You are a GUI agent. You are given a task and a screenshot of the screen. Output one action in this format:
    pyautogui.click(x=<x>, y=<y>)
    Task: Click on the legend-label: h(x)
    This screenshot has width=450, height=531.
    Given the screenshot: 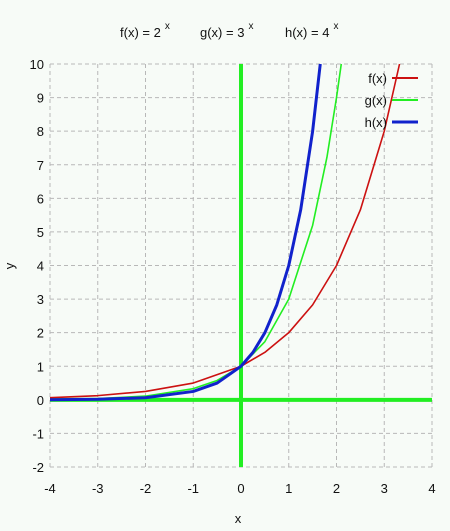 What is the action you would take?
    pyautogui.click(x=376, y=122)
    